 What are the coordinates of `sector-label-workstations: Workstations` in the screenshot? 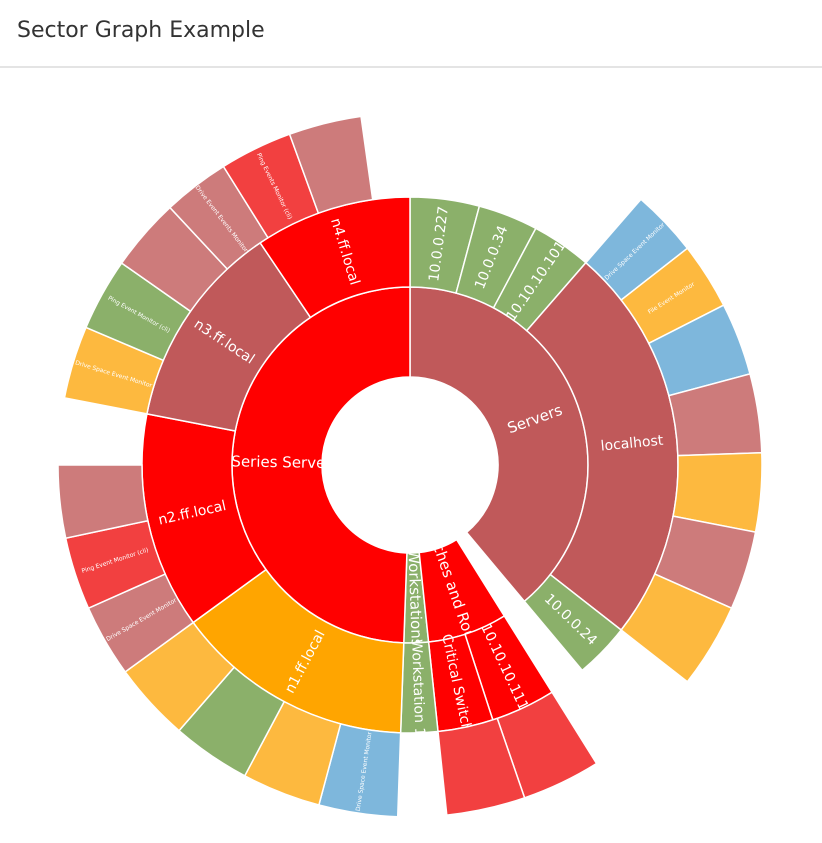 It's located at (414, 598).